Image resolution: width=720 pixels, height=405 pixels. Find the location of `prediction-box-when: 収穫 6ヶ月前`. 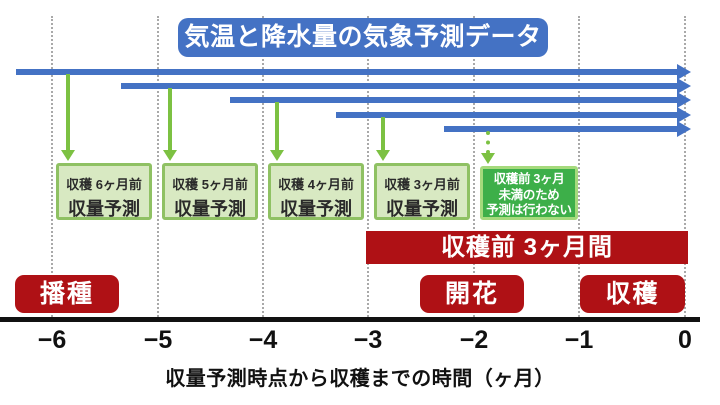

prediction-box-when: 収穫 6ヶ月前 is located at coordinates (104, 184).